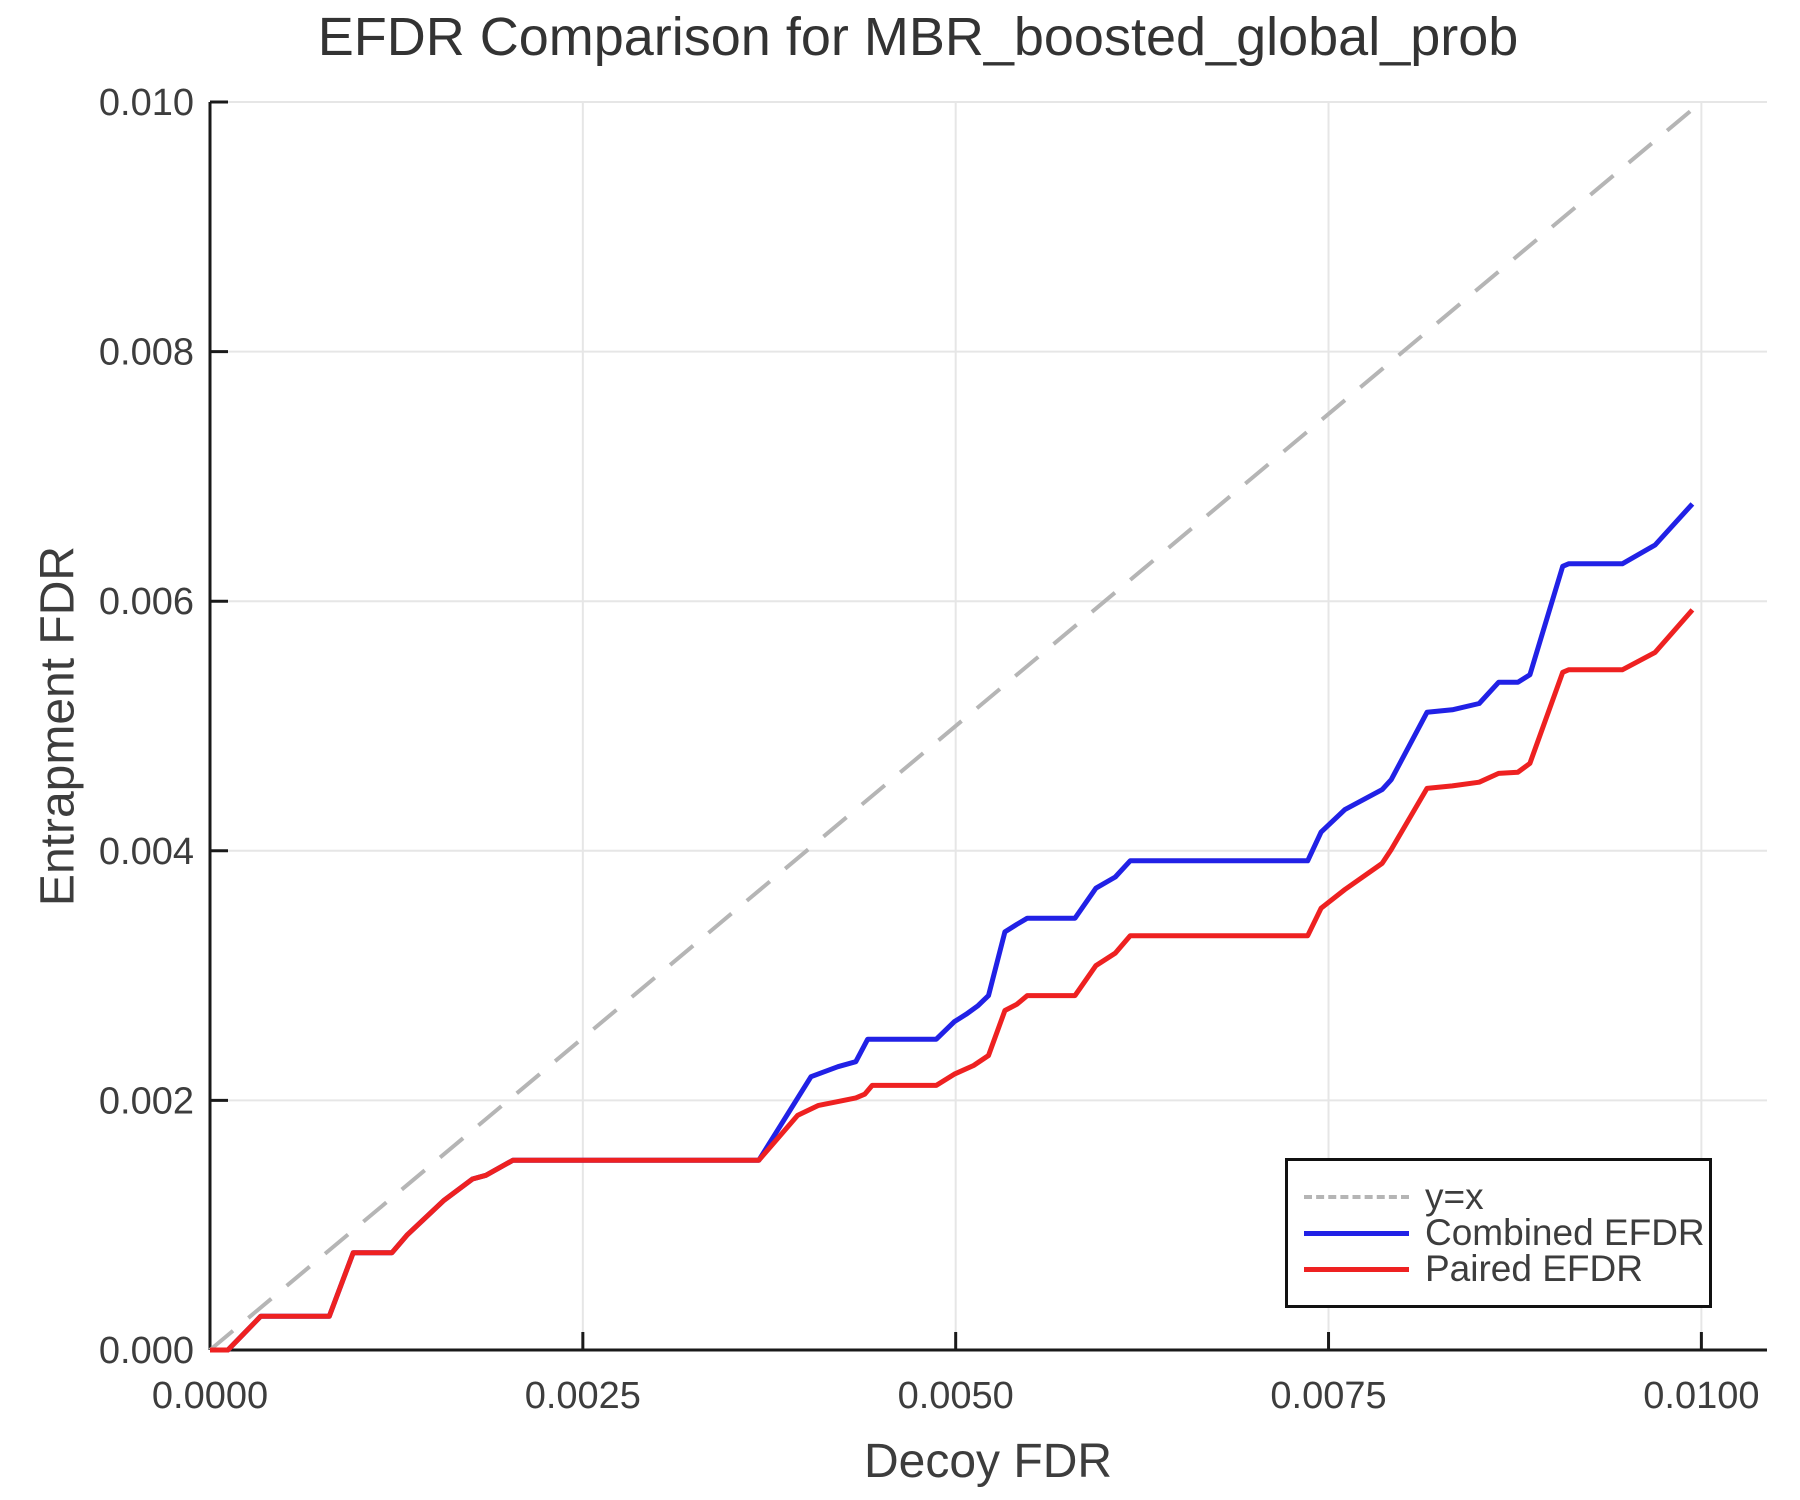  Describe the element at coordinates (146, 1101) in the screenshot. I see `svg-text: 0.002` at that location.